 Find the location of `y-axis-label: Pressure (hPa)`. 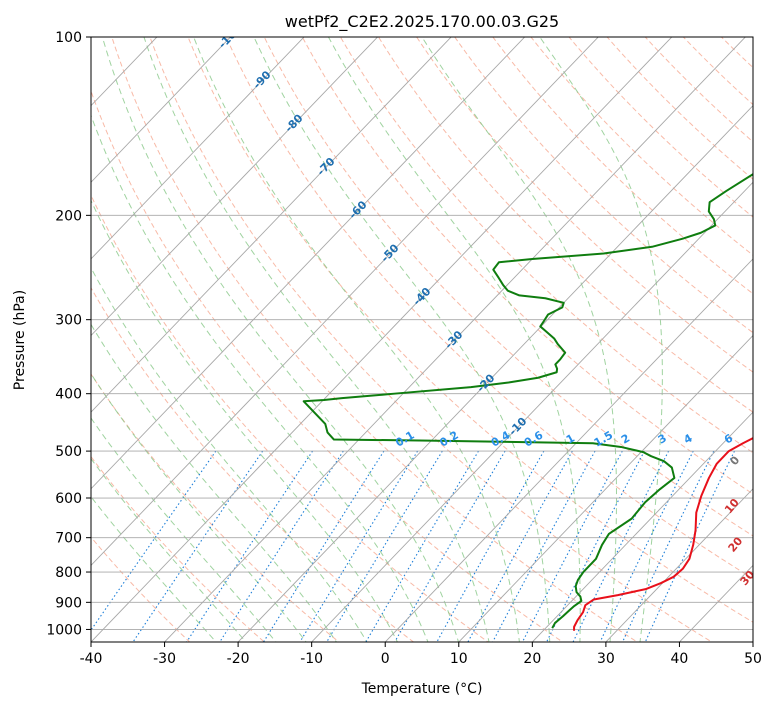

y-axis-label: Pressure (hPa) is located at coordinates (20, 340).